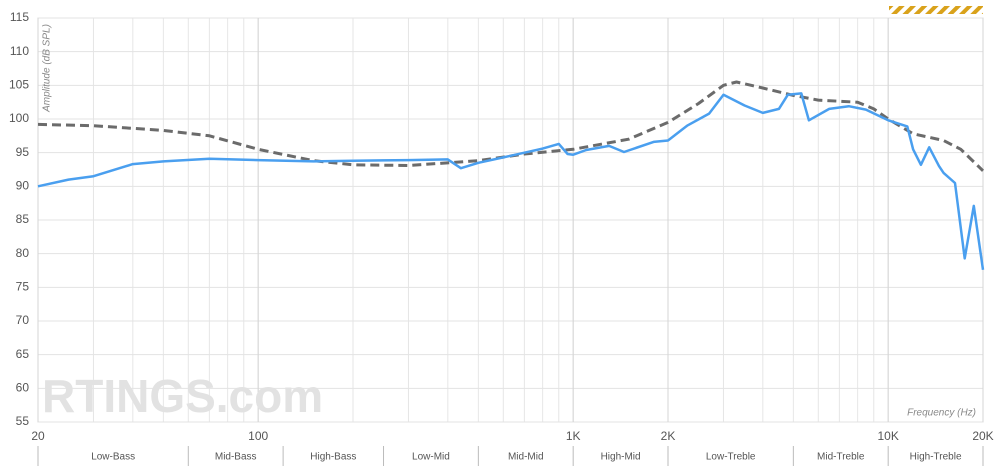  Describe the element at coordinates (621, 457) in the screenshot. I see `band-label: High-Mid` at that location.